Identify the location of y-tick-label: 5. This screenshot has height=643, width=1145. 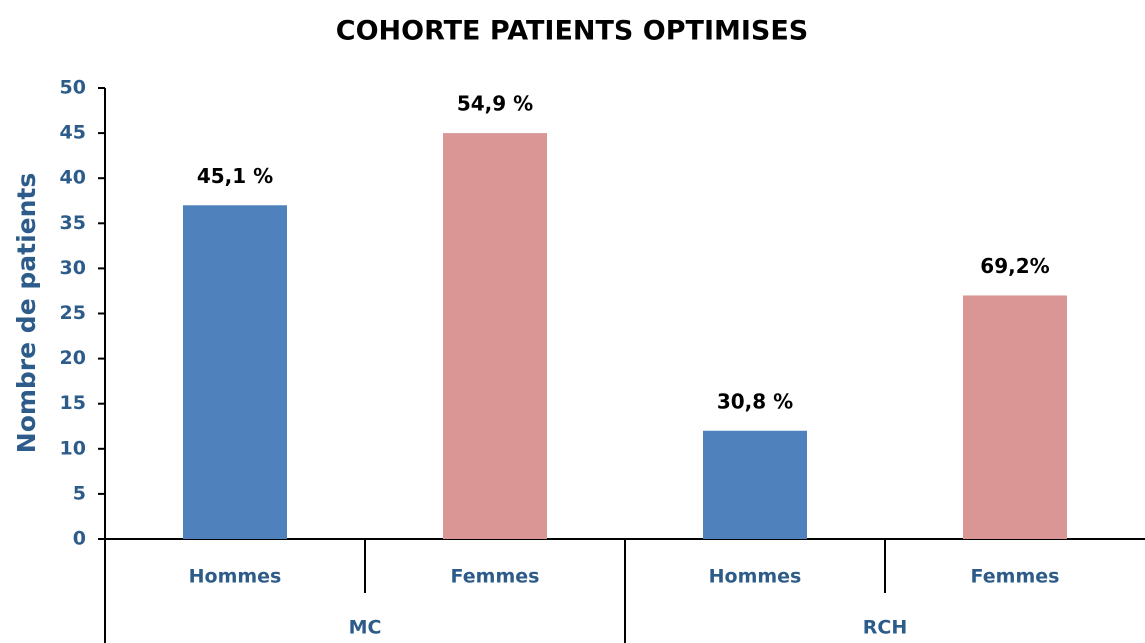
(79, 493).